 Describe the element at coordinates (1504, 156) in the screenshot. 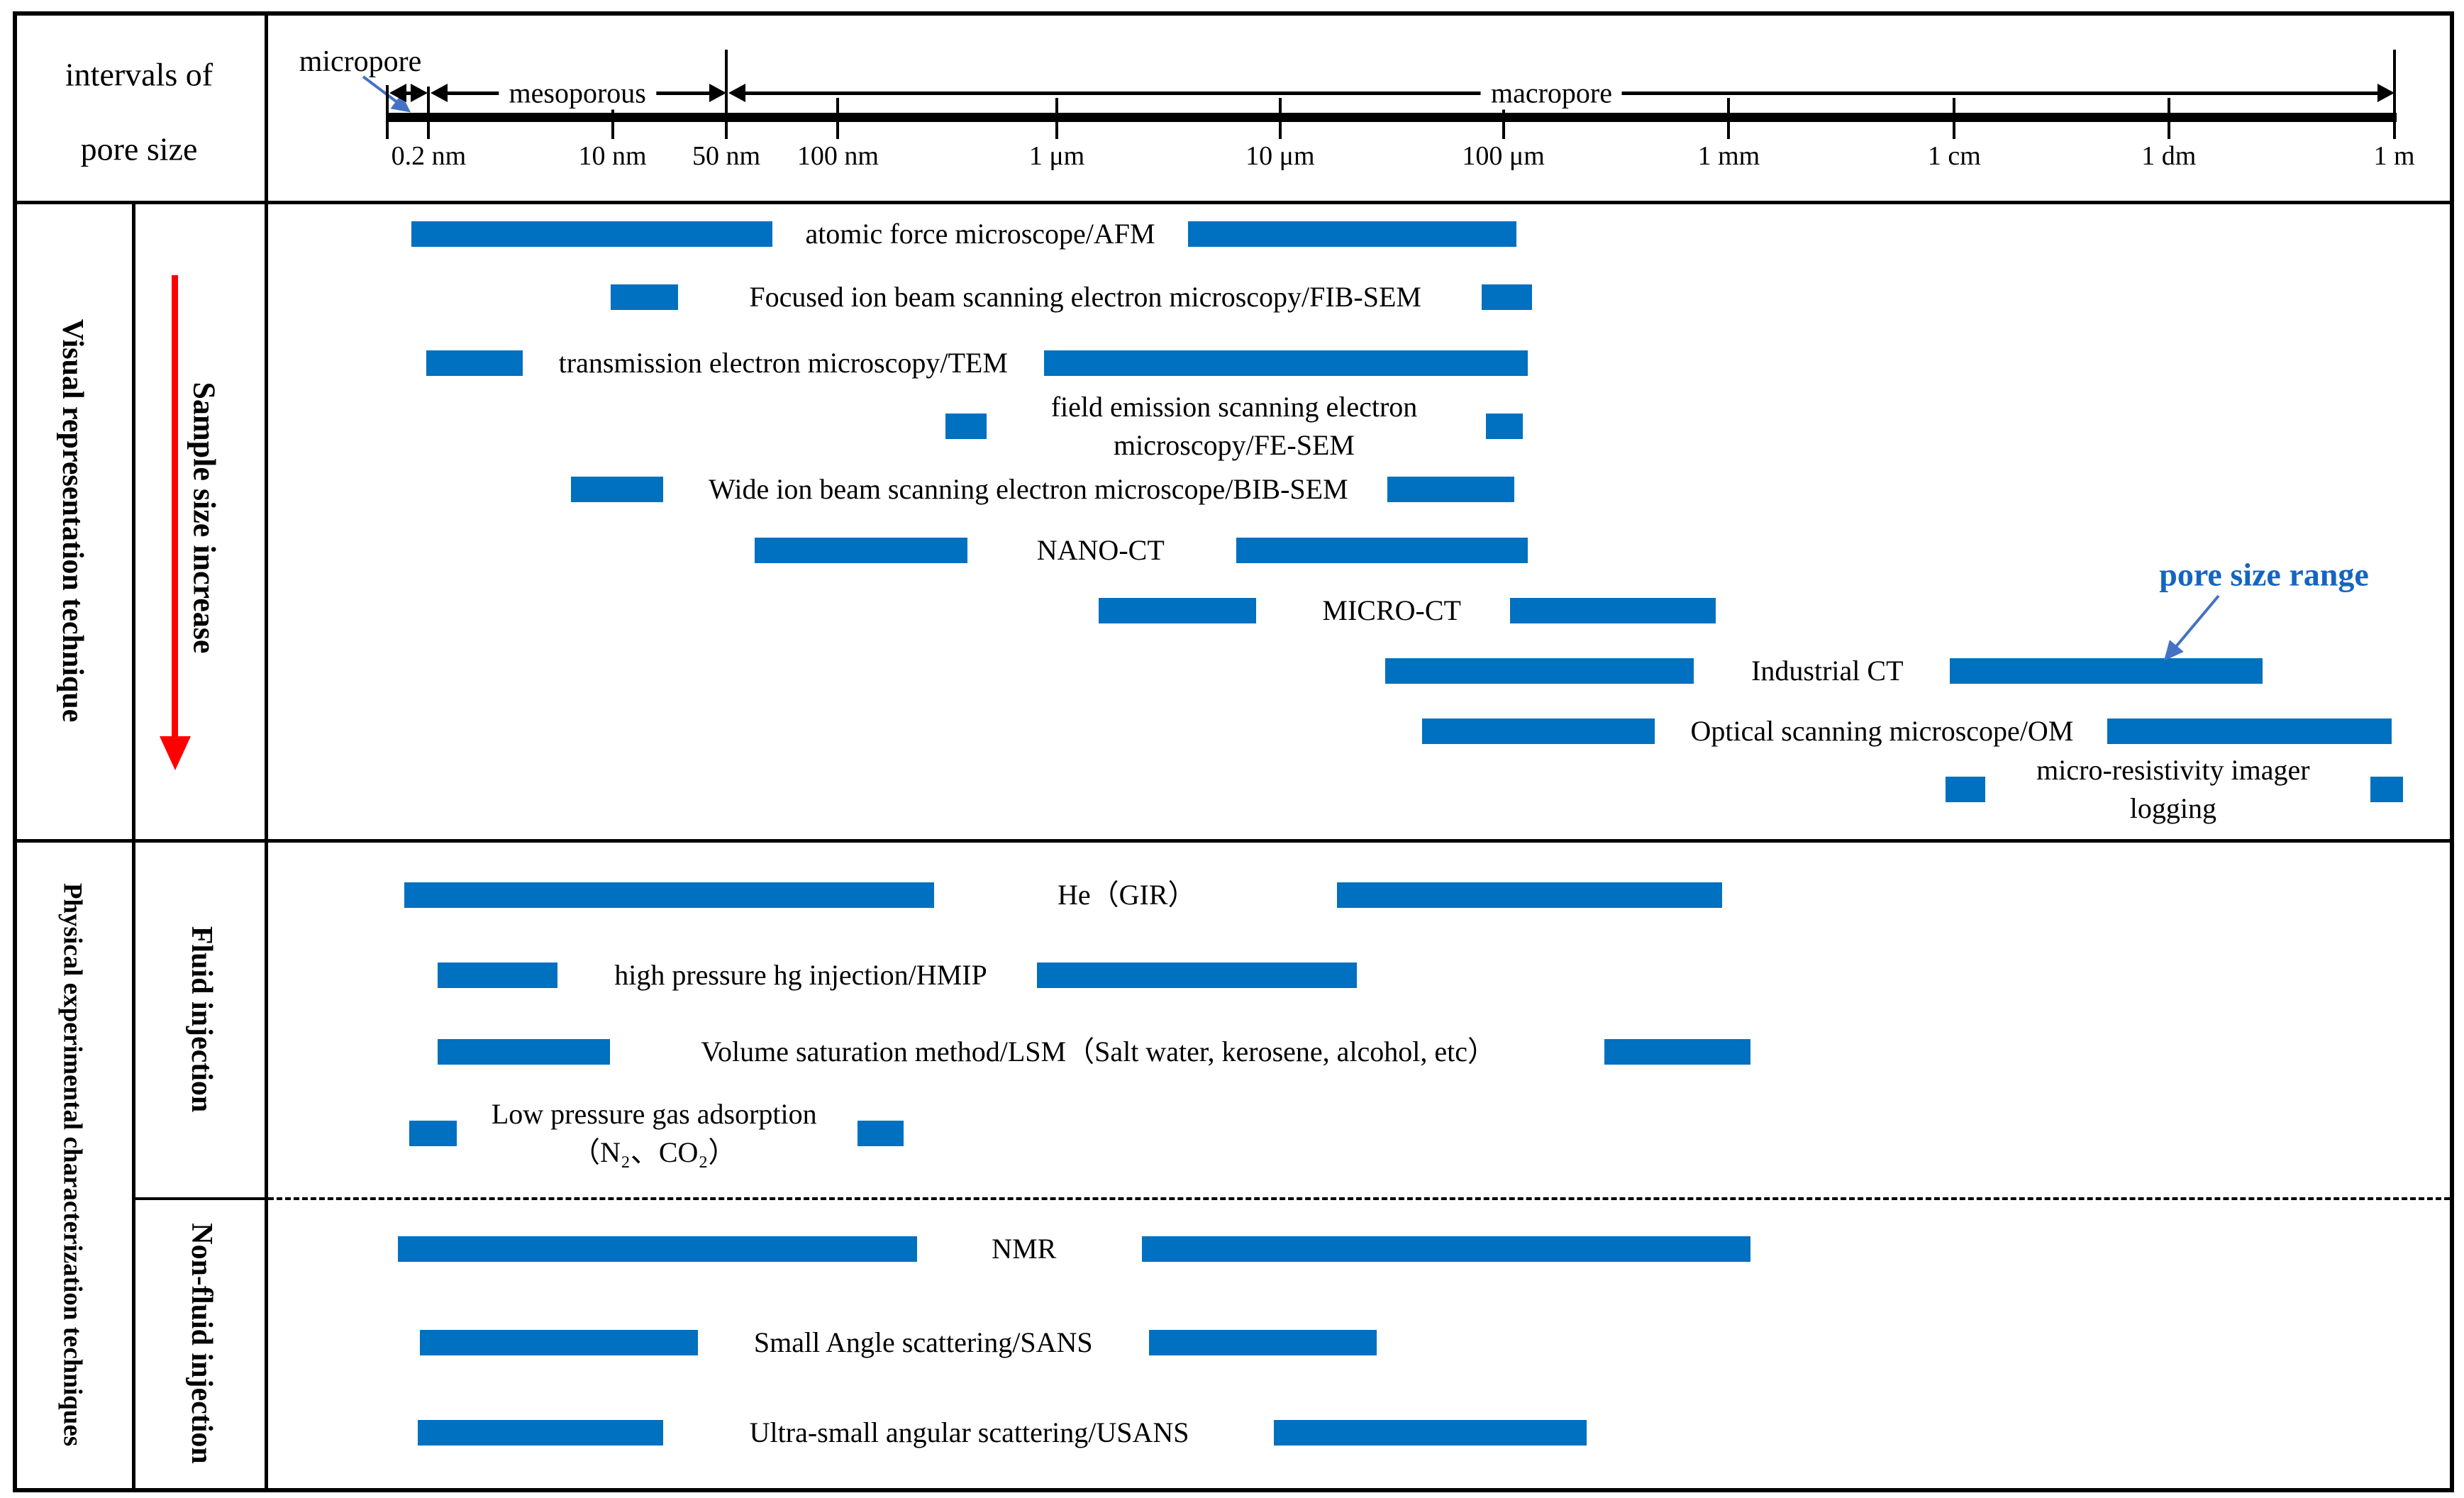

I see `axis-tick-label: 100 μm` at that location.